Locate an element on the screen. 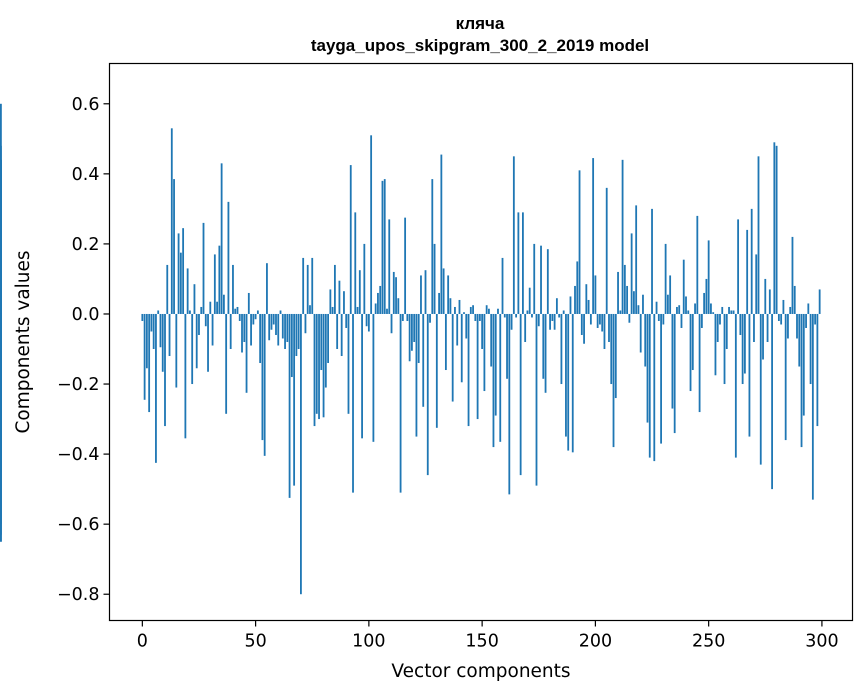  x-axis-label: Vector components is located at coordinates (480, 671).